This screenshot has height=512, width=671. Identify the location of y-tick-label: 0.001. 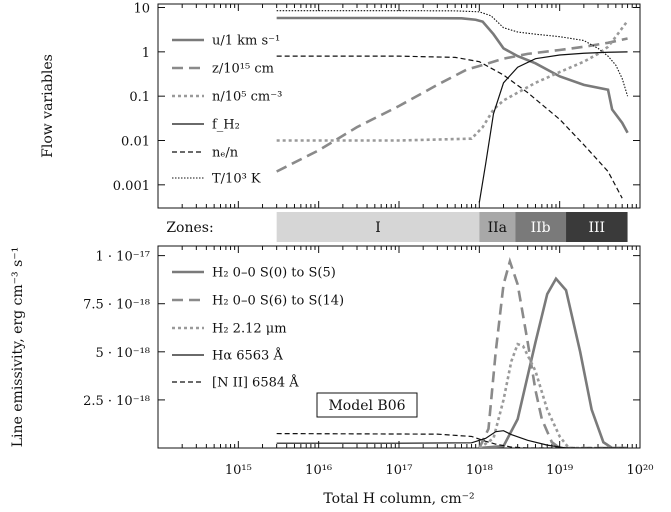
(131, 186).